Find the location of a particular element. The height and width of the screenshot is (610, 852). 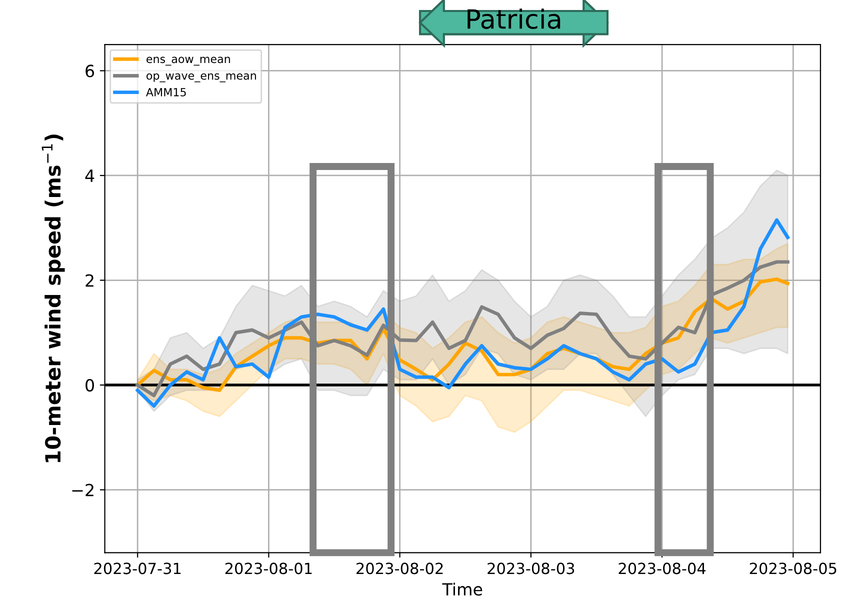

legend-label: op_wave_ens_mean is located at coordinates (201, 77).